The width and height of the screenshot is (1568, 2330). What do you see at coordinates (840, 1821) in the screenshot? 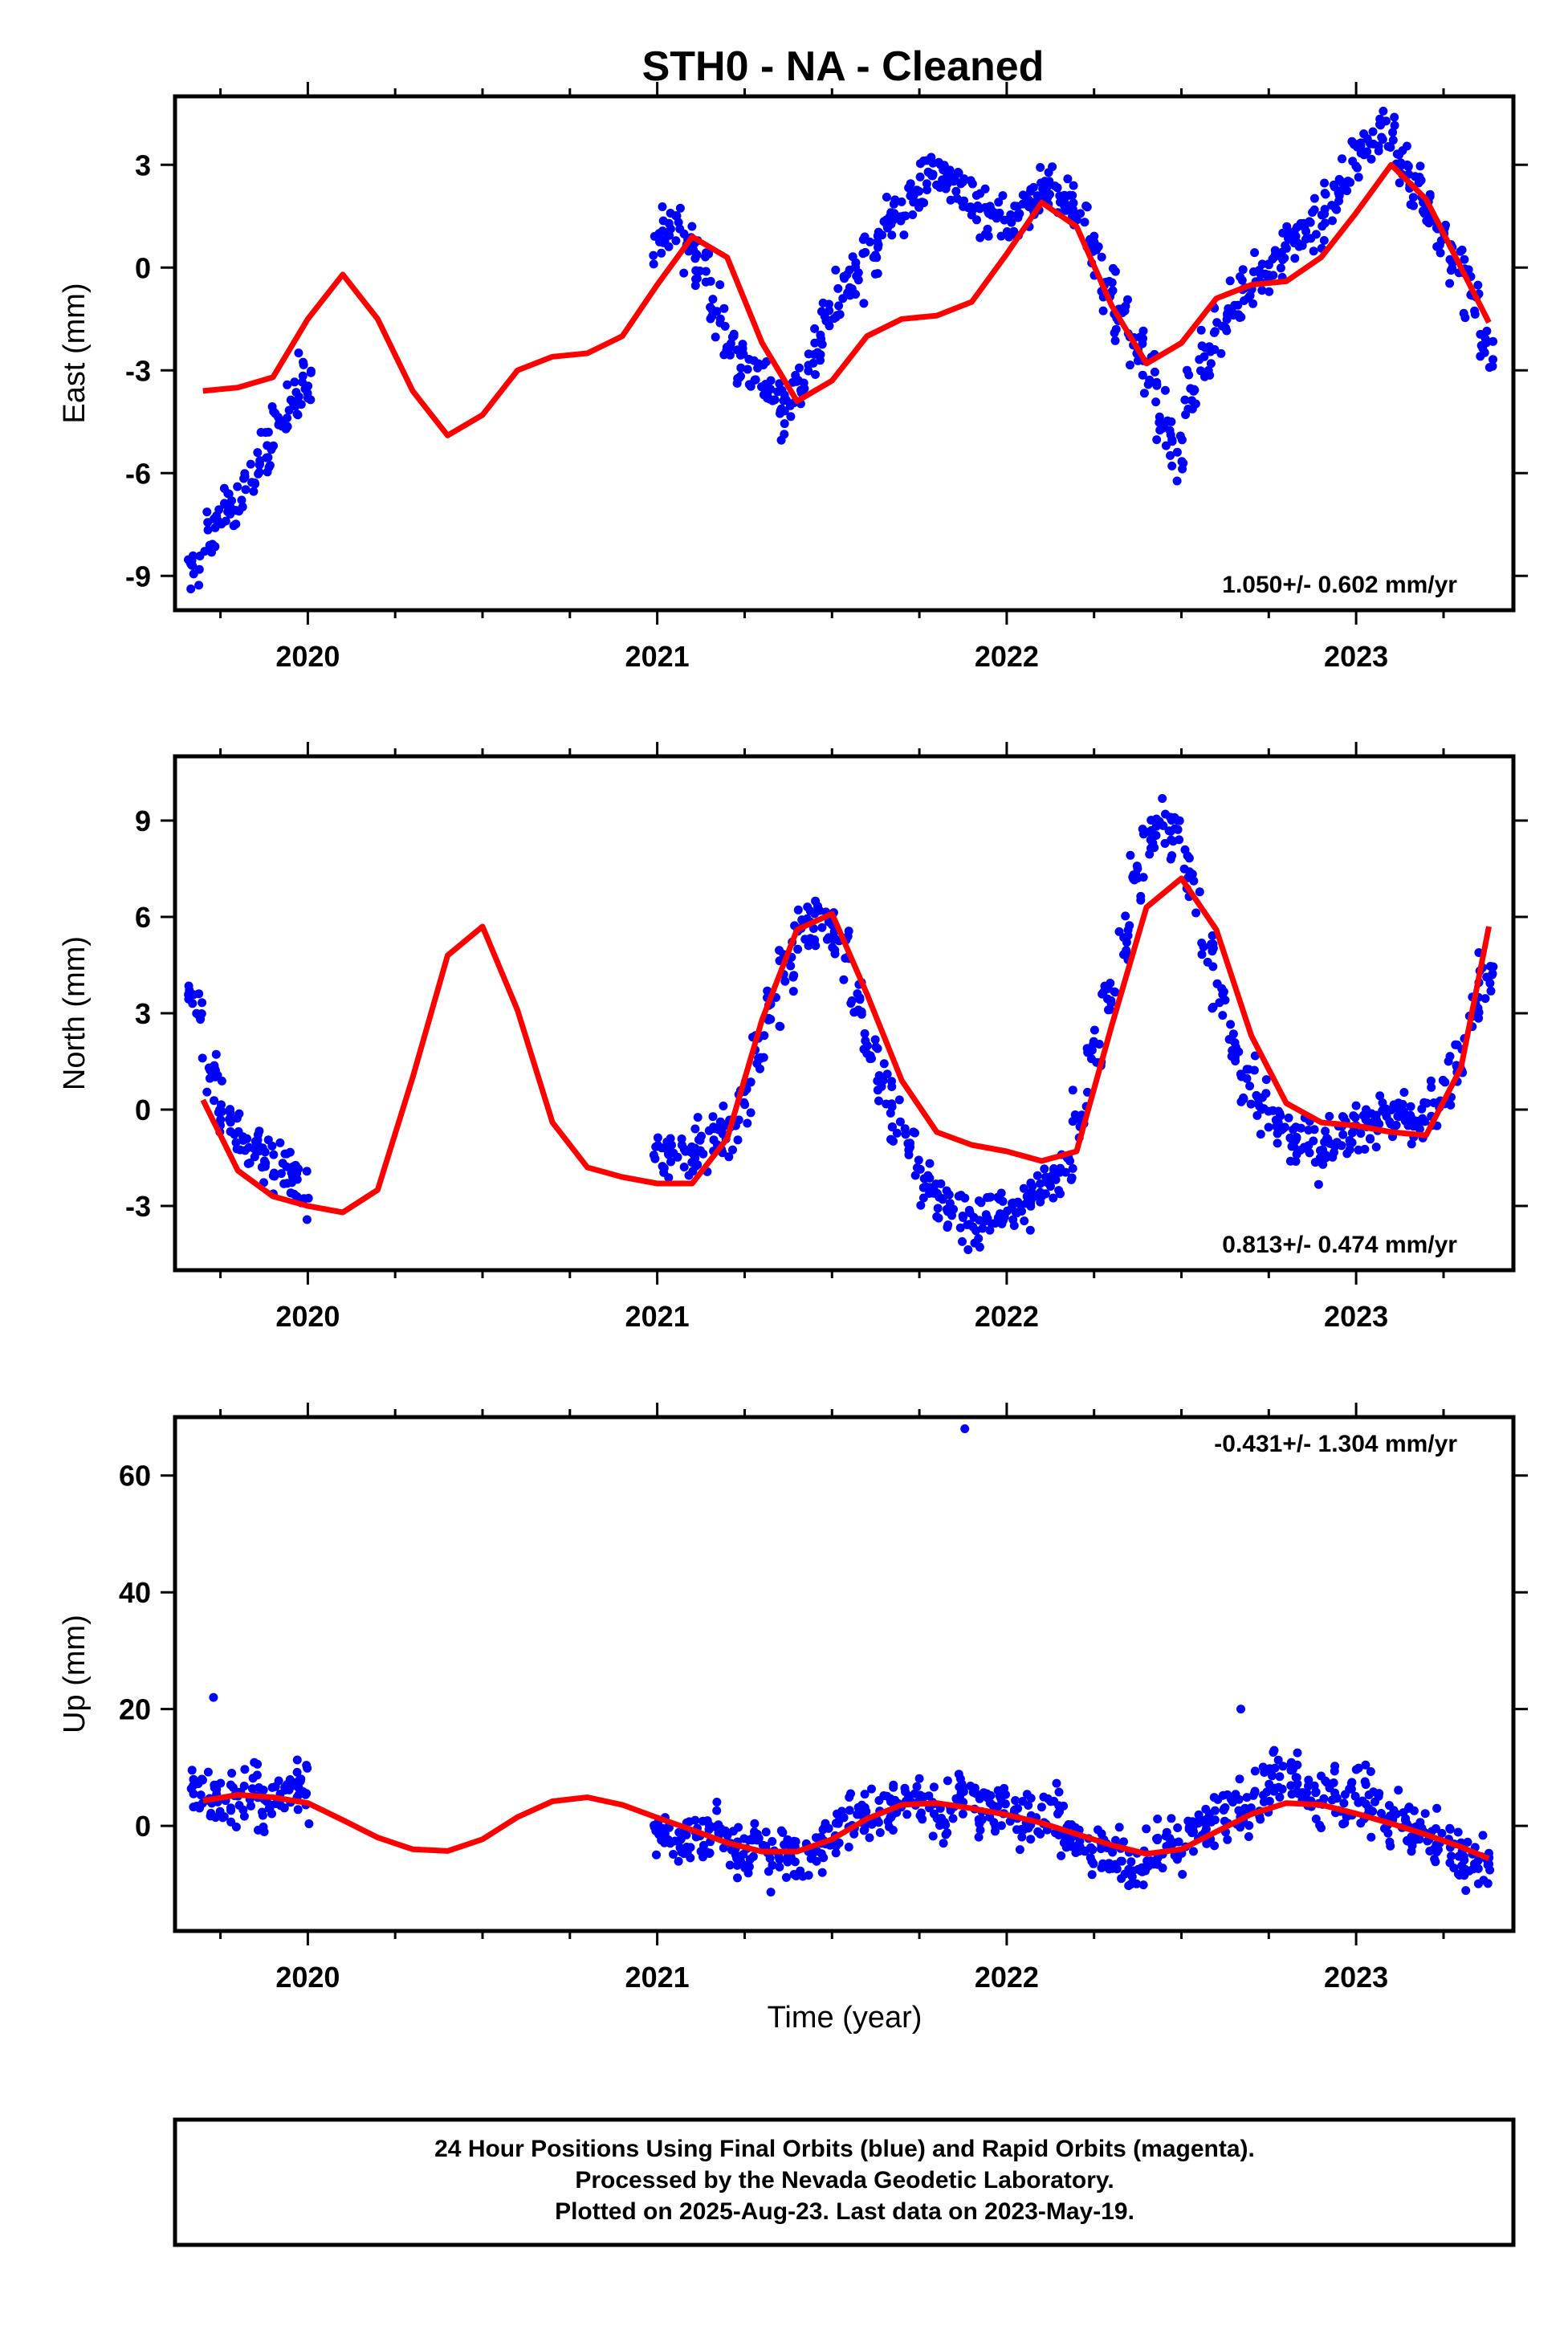
I see `up-points` at bounding box center [840, 1821].